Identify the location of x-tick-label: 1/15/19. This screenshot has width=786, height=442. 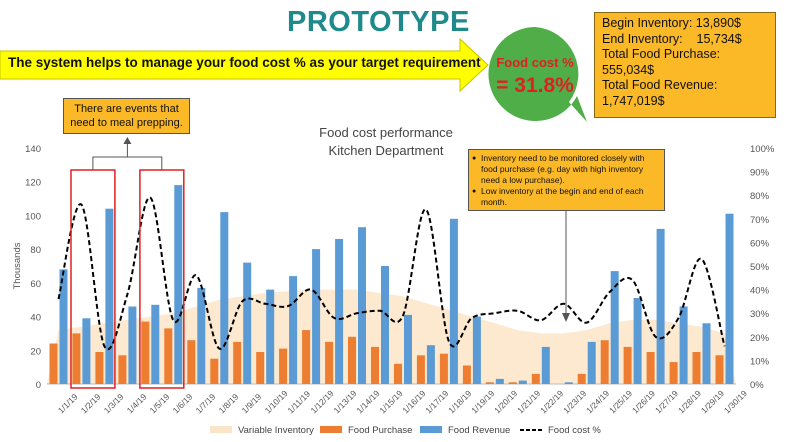
(390, 401).